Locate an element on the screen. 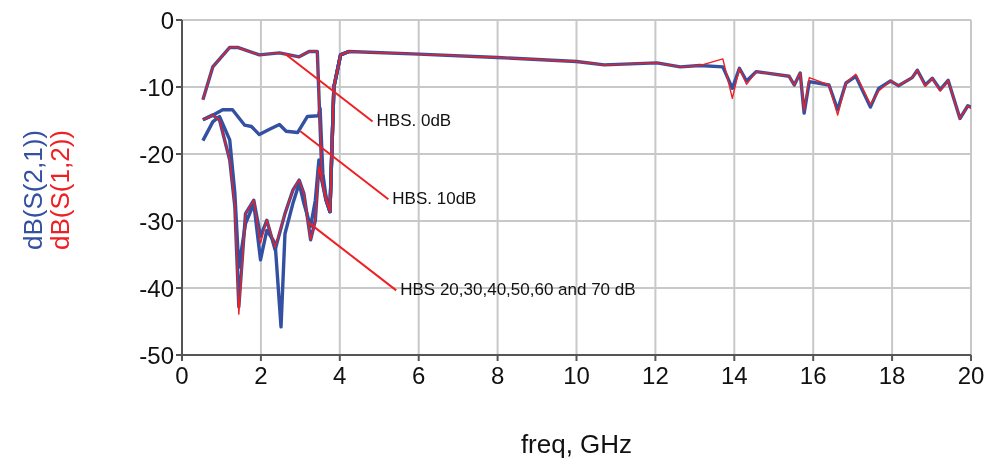 The width and height of the screenshot is (1001, 469). annotation: HBS. 10dB is located at coordinates (434, 198).